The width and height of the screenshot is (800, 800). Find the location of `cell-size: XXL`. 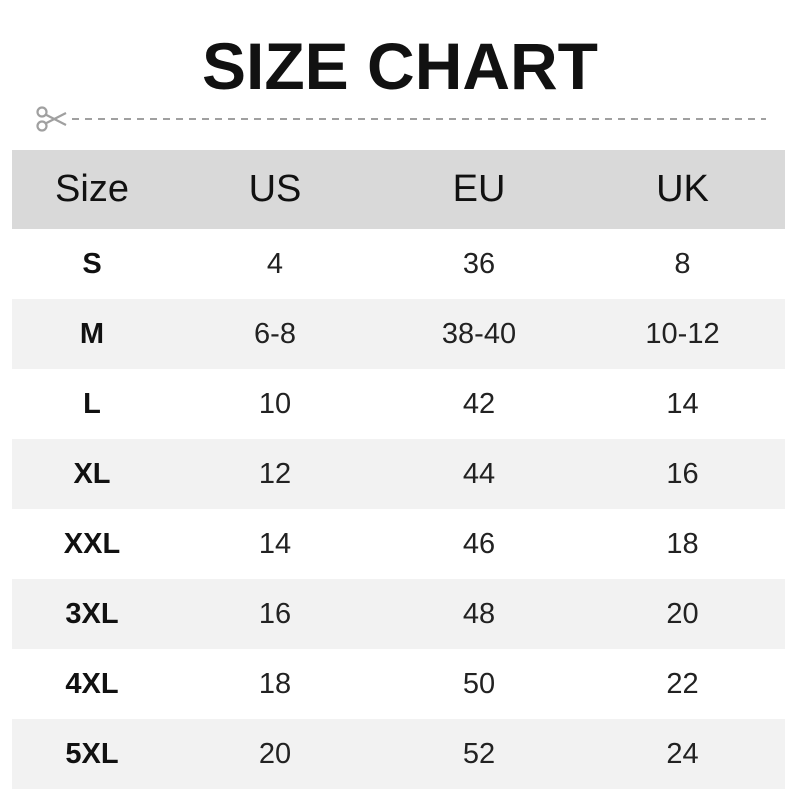

cell-size: XXL is located at coordinates (92, 543).